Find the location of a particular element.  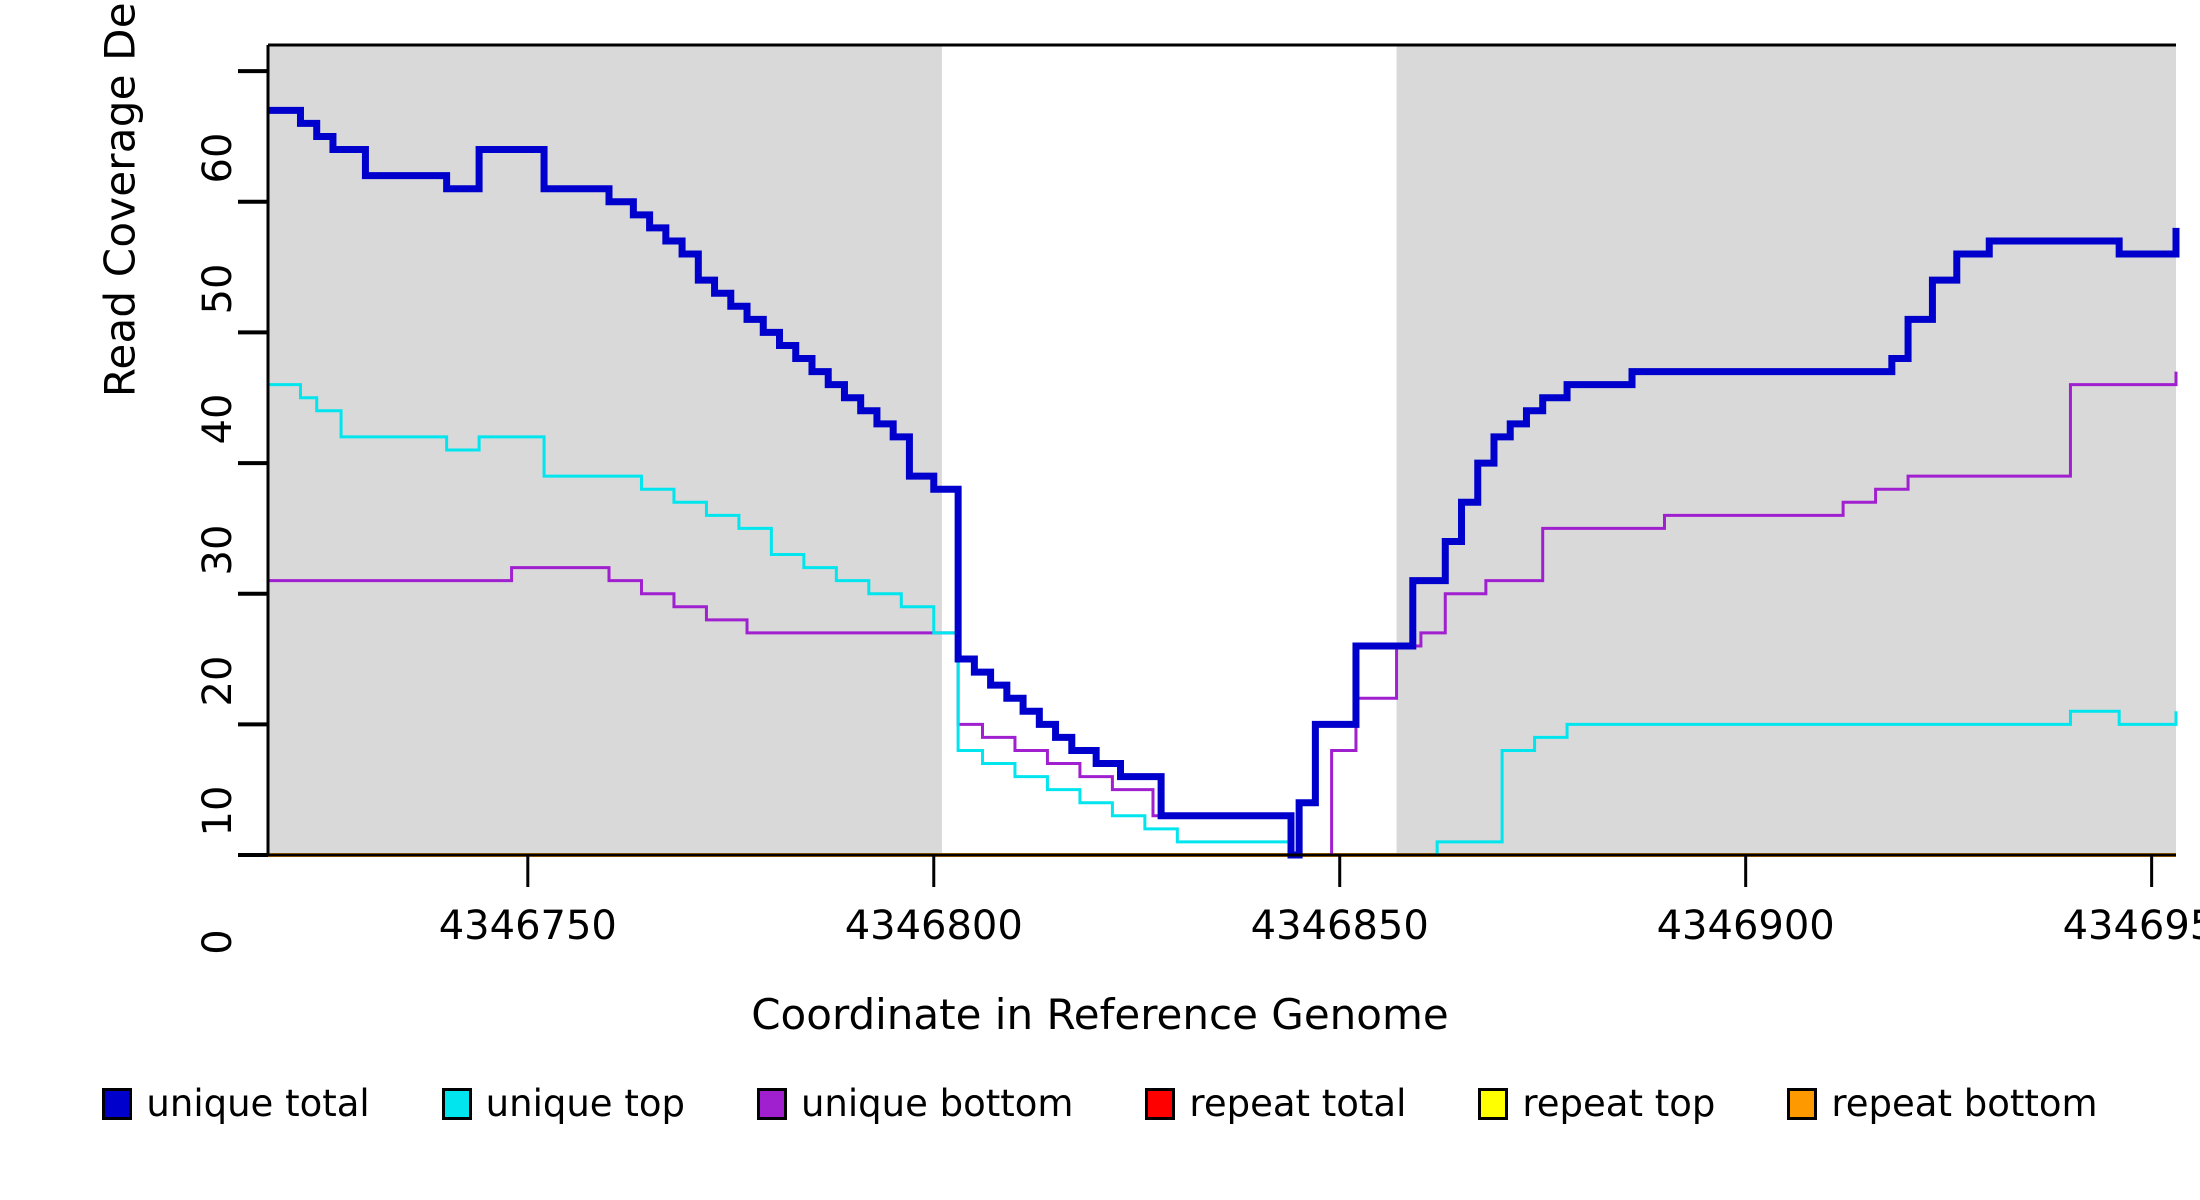

legend-label: unique bottom is located at coordinates (937, 1103).